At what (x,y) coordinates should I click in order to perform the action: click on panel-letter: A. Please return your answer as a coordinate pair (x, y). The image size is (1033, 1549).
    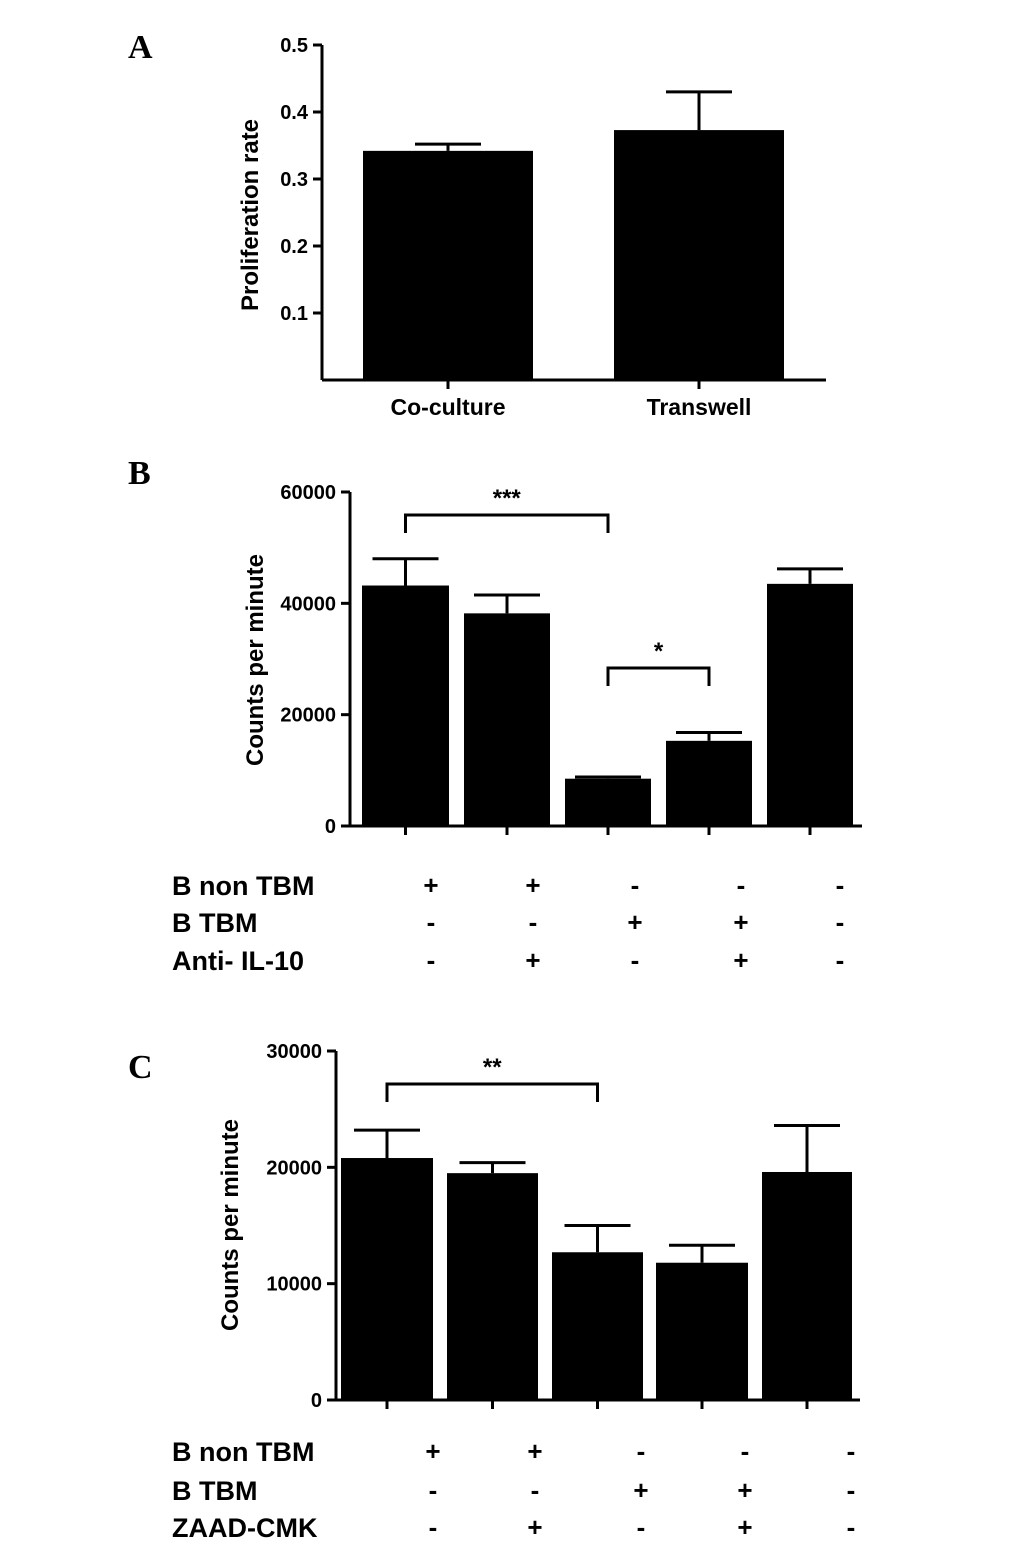
    Looking at the image, I should click on (140, 47).